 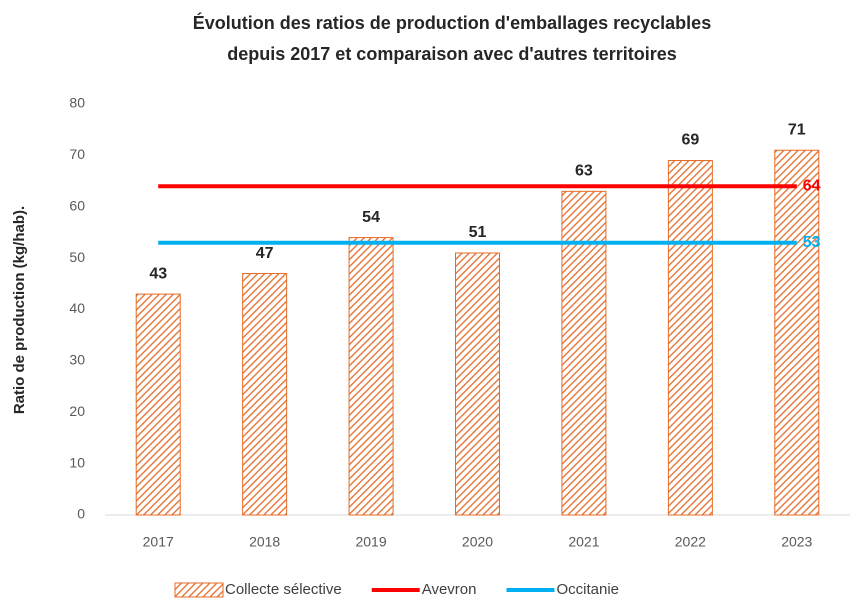 I want to click on y-tick-label: 20, so click(x=77, y=411).